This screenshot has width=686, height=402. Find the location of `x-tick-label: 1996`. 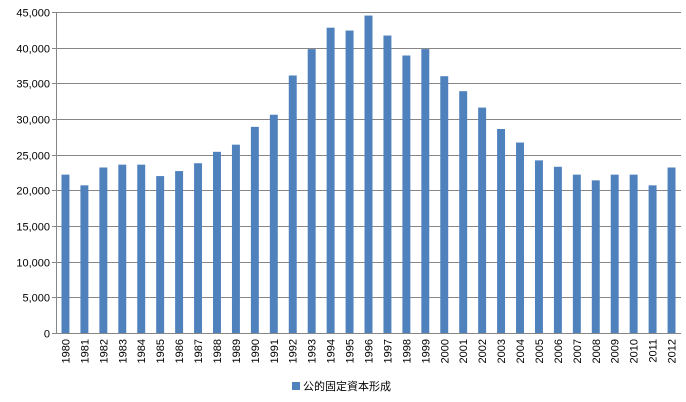

x-tick-label: 1996 is located at coordinates (370, 351).